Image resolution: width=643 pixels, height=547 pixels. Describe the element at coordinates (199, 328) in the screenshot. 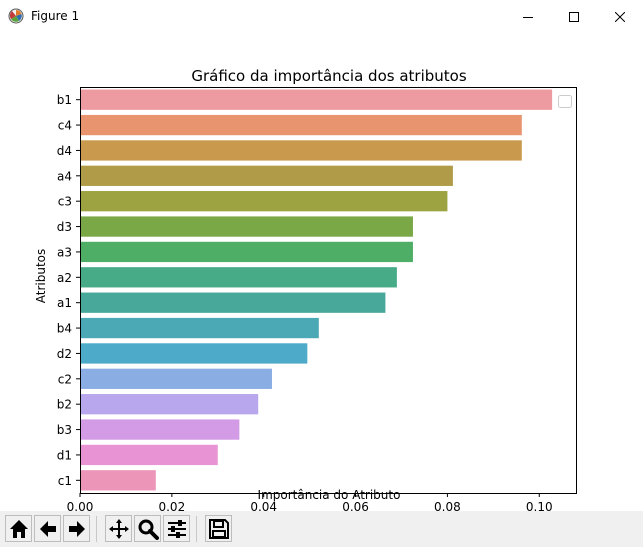

I see `bar-b4` at that location.